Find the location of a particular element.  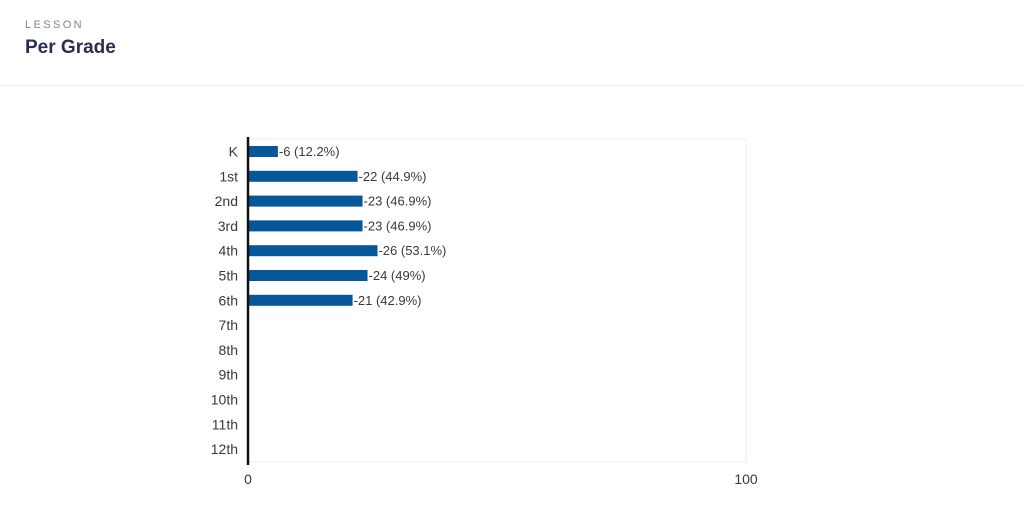

data-label: -6 (12.2%) is located at coordinates (309, 151).